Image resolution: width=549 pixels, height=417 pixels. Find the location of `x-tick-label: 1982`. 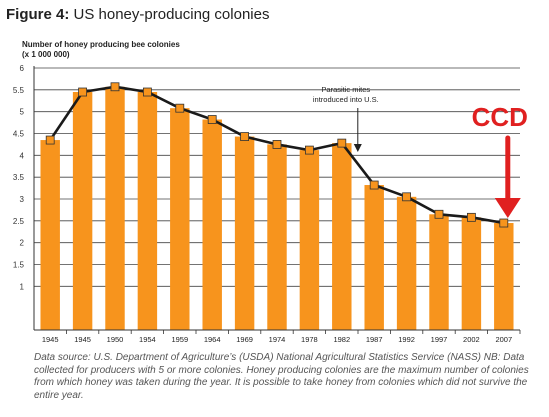

x-tick-label: 1982 is located at coordinates (341, 339).